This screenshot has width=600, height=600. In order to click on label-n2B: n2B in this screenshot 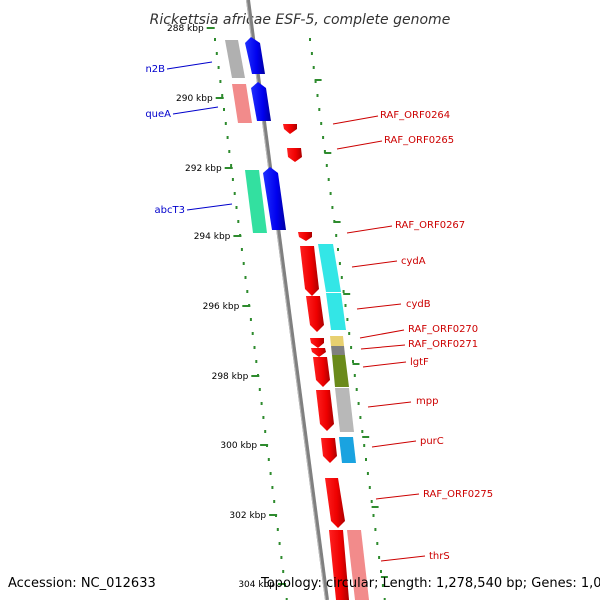, I will do `click(155, 69)`.